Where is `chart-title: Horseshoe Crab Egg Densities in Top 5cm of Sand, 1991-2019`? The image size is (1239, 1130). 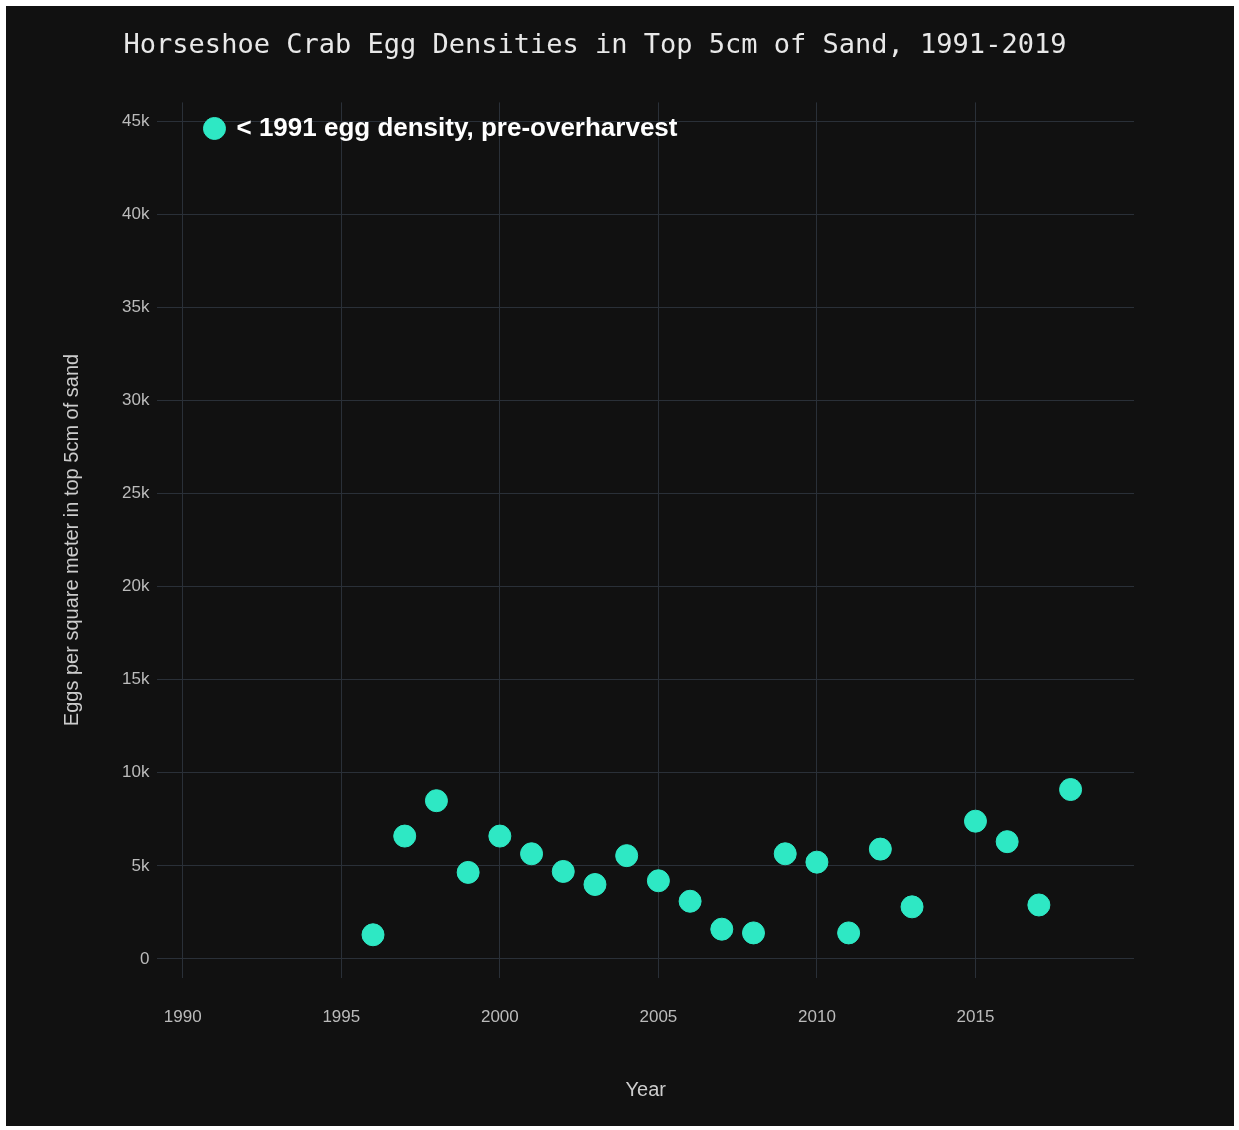 chart-title: Horseshoe Crab Egg Densities in Top 5cm of Sand, 1991-2019 is located at coordinates (595, 44).